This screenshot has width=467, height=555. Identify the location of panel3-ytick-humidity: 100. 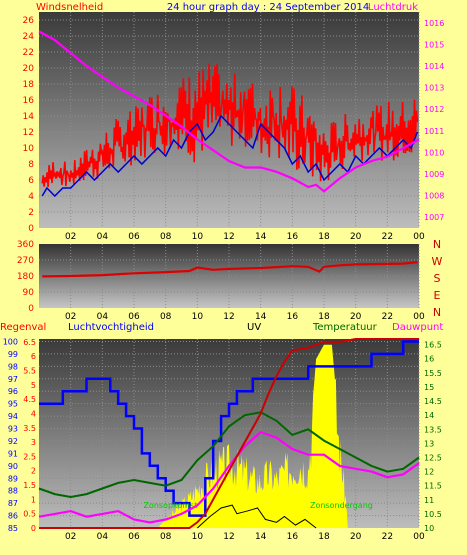
(10, 341).